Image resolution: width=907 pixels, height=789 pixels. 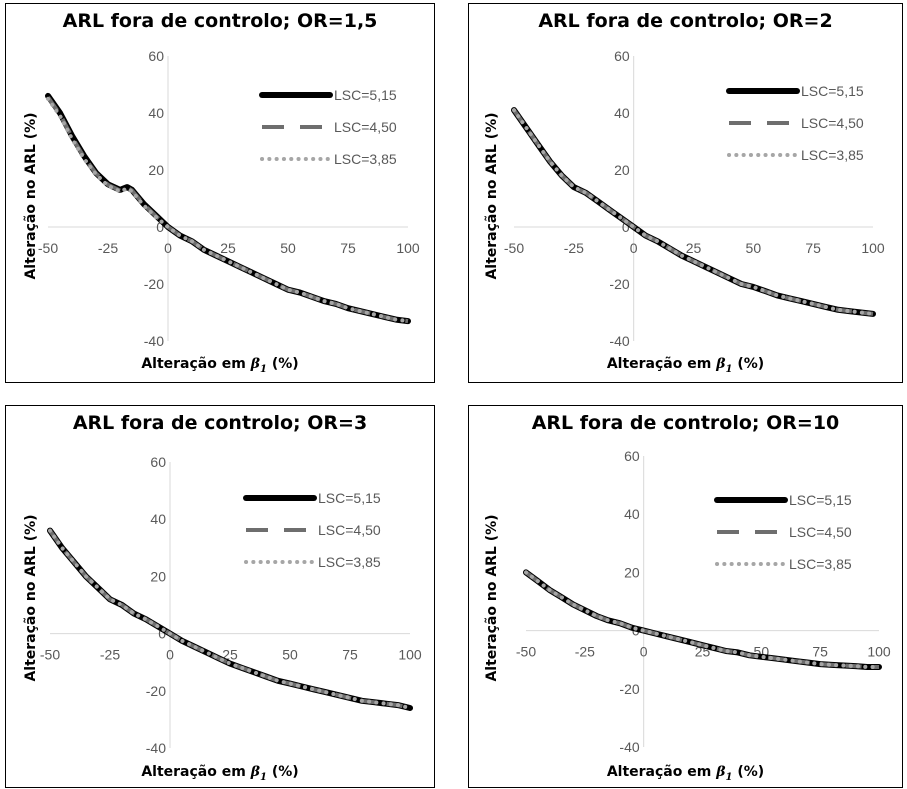 I want to click on chart-title: ARL fora de controlo; OR=3, so click(x=220, y=423).